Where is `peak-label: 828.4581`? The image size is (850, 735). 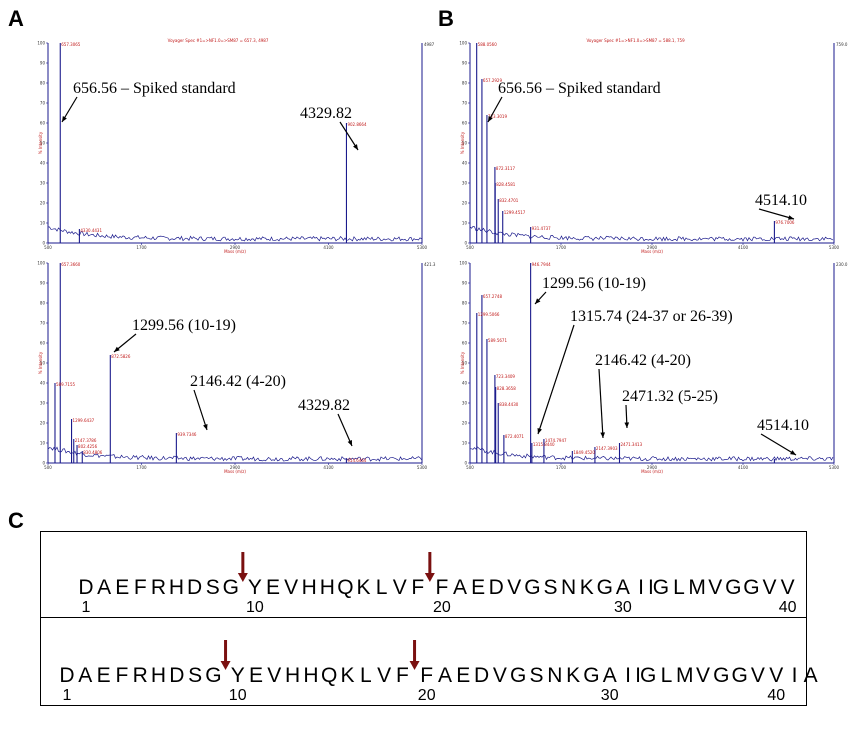 peak-label: 828.4581 is located at coordinates (506, 184).